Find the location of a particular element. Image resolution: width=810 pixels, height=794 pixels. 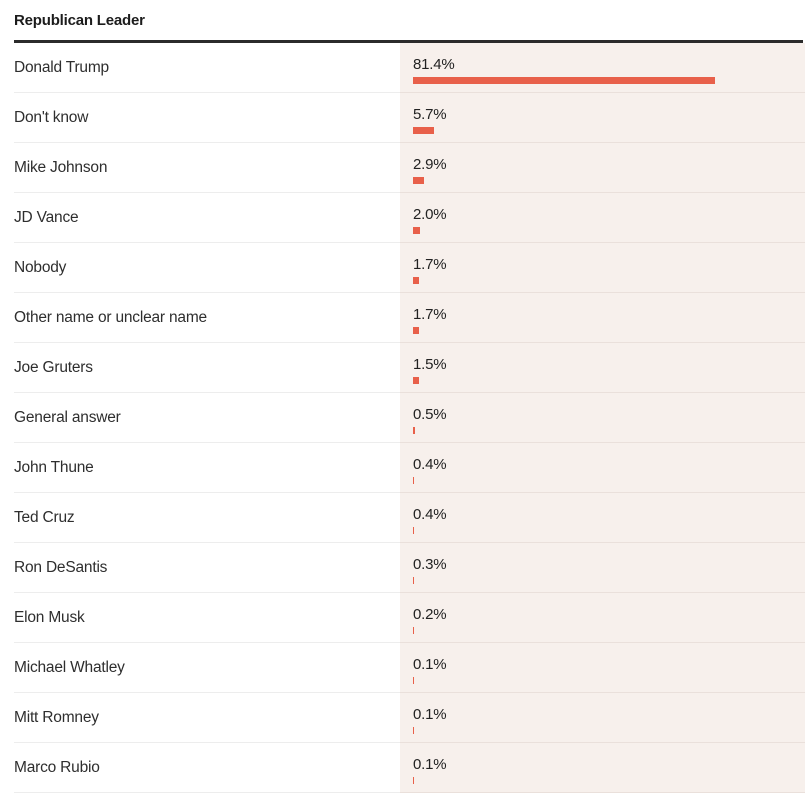

category-label: Ted Cruz is located at coordinates (44, 517).